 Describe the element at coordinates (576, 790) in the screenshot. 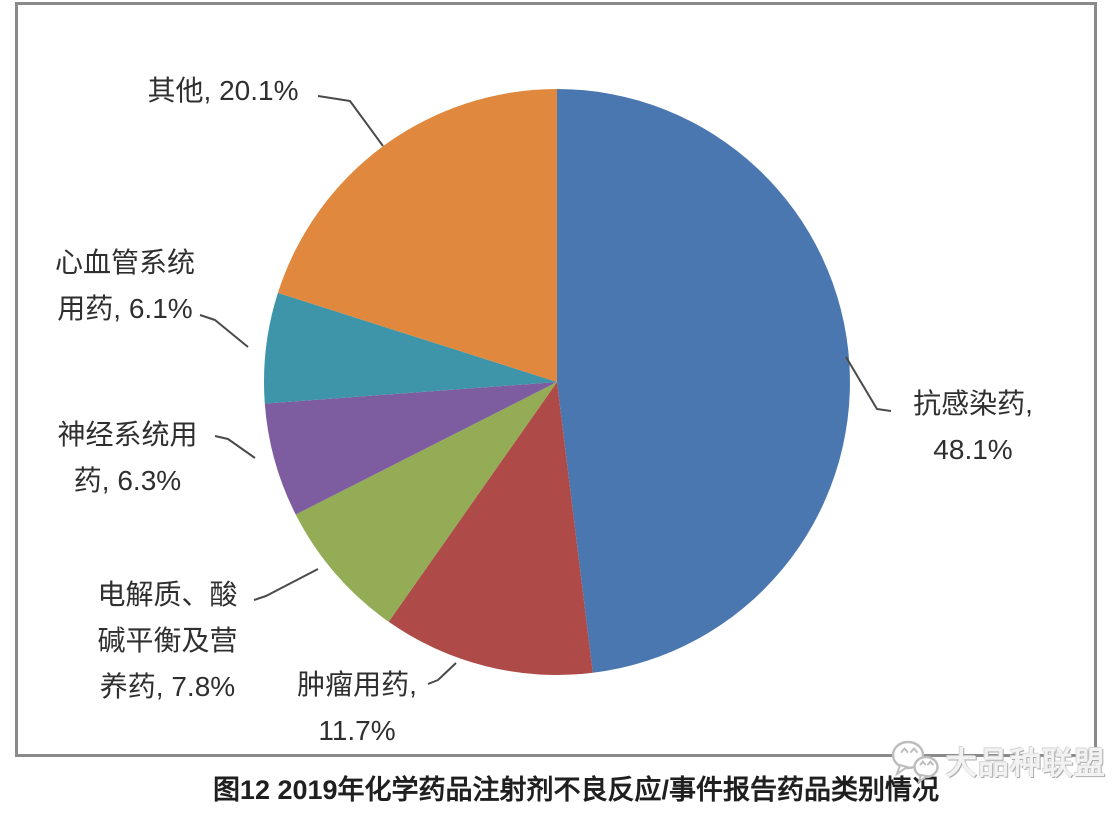

I see `figure-caption: 图12 2019年化学药品注射剂不良反应/事件报告药品类别情况` at that location.